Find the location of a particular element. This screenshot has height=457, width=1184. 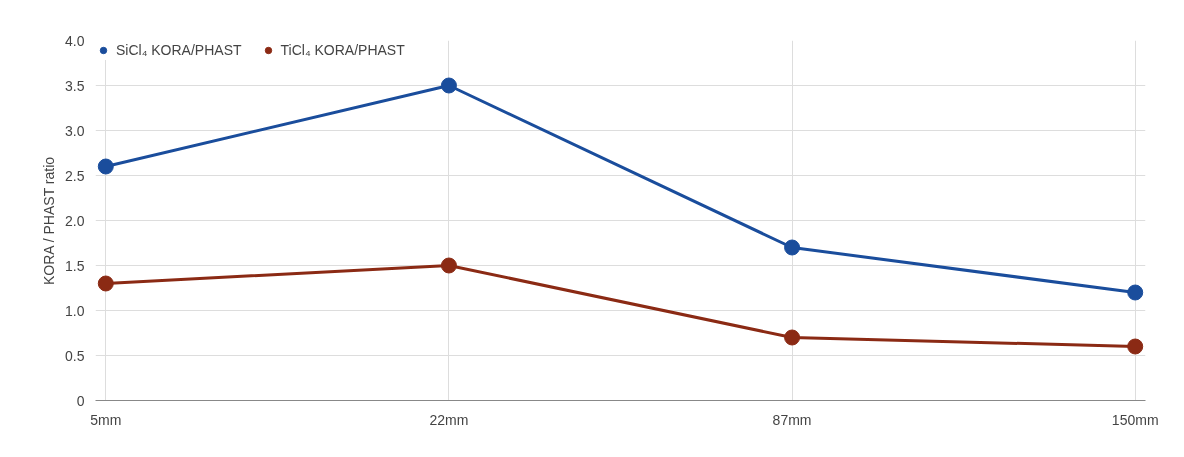

y-tick-label: 1.0 is located at coordinates (75, 310).